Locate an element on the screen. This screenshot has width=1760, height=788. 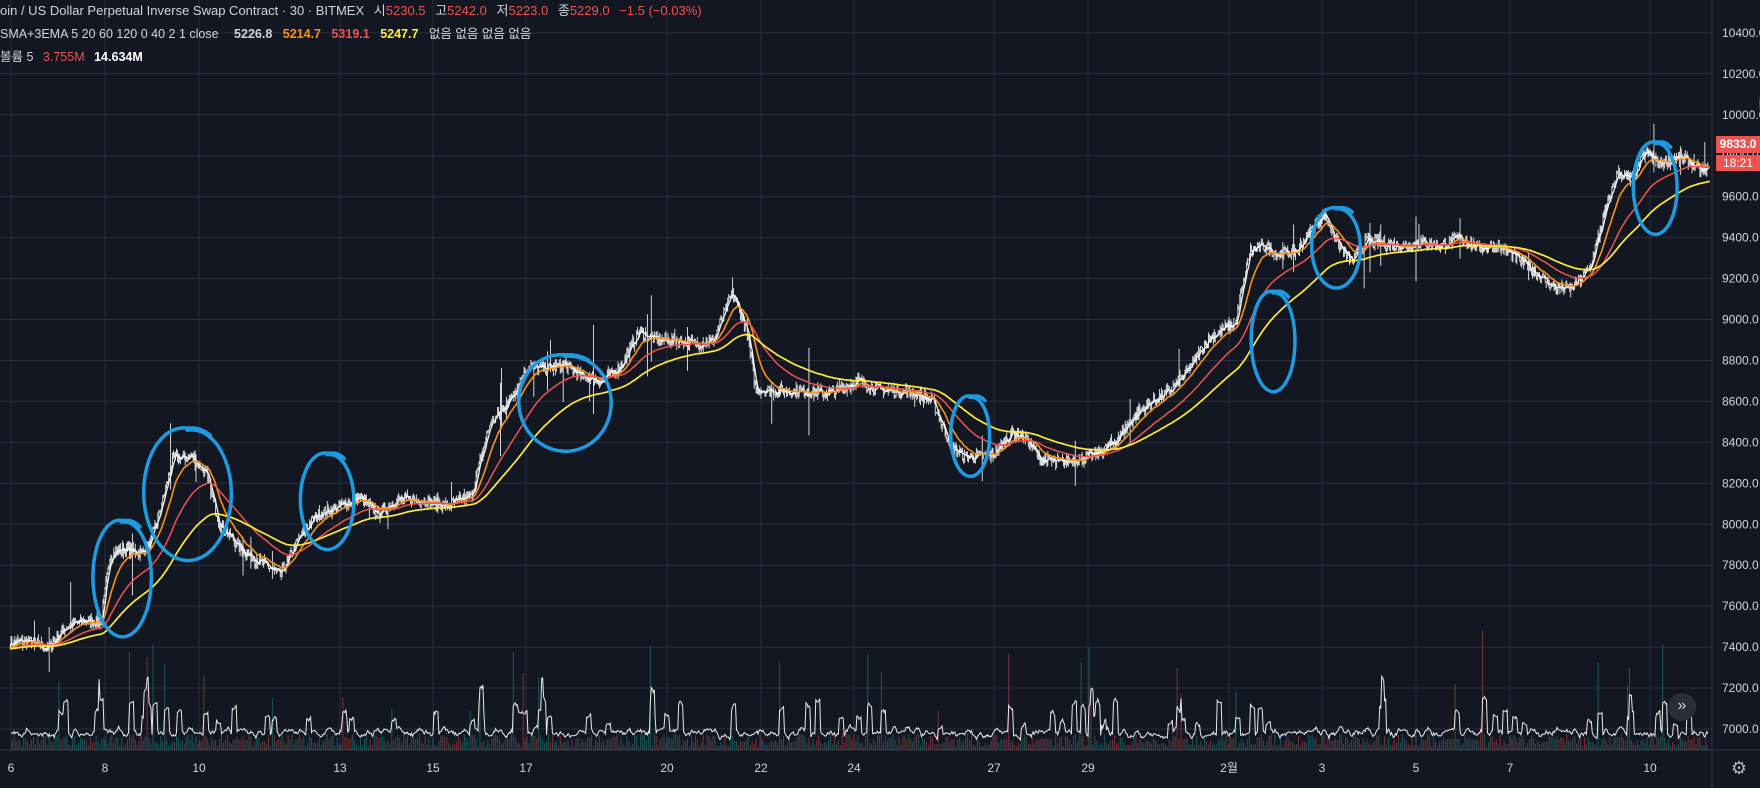
price-tick-label: 10000.0 is located at coordinates (1741, 115).